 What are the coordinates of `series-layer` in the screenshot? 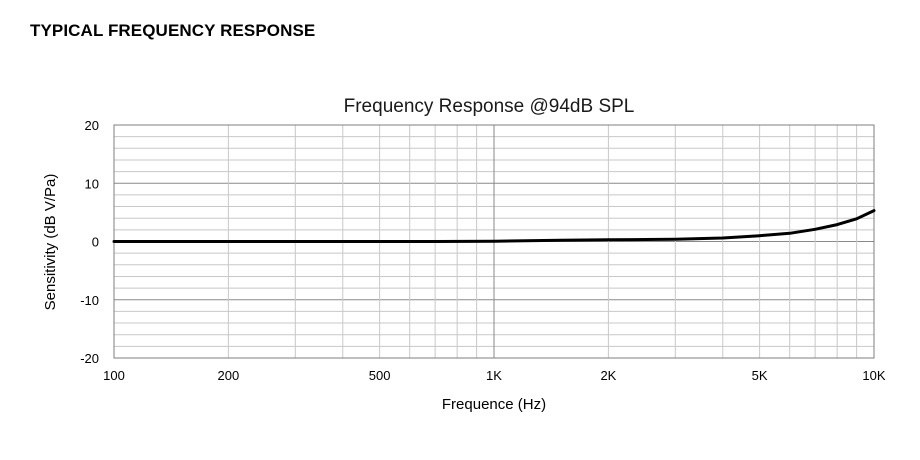 It's located at (494, 226).